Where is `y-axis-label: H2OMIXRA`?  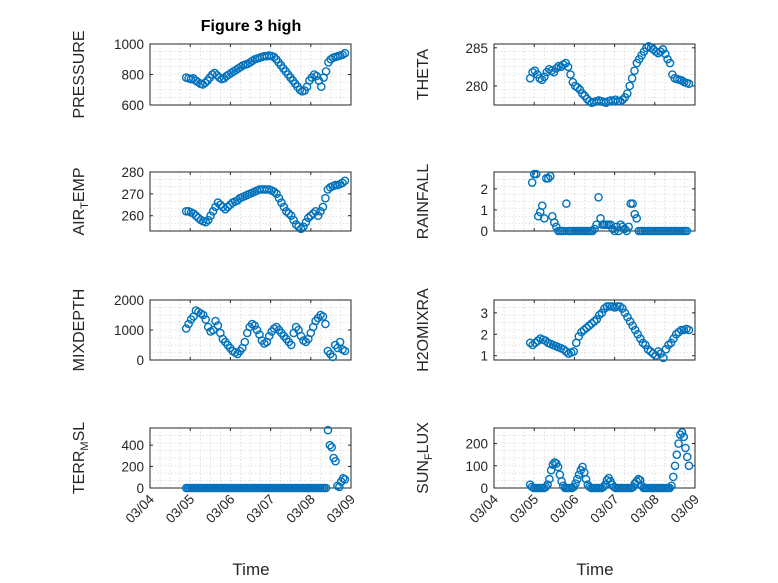
y-axis-label: H2OMIXRA is located at coordinates (423, 330).